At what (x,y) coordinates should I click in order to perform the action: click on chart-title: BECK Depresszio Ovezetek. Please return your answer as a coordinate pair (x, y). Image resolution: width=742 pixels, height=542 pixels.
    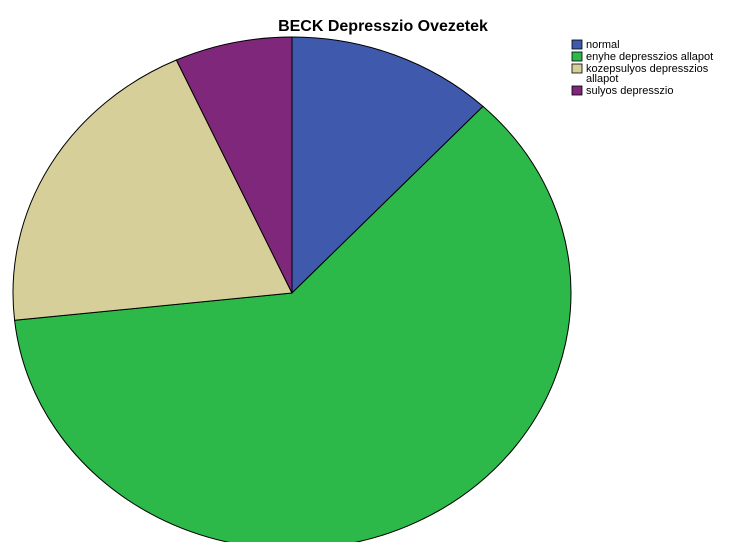
    Looking at the image, I should click on (383, 26).